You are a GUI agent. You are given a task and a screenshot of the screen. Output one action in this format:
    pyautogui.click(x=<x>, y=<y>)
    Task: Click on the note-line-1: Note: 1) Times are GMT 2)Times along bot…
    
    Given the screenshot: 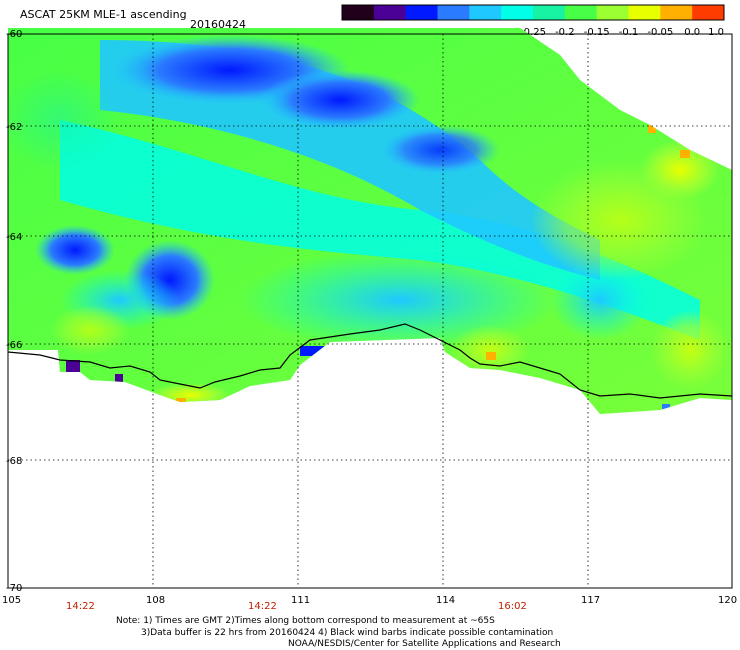 What is the action you would take?
    pyautogui.click(x=305, y=621)
    